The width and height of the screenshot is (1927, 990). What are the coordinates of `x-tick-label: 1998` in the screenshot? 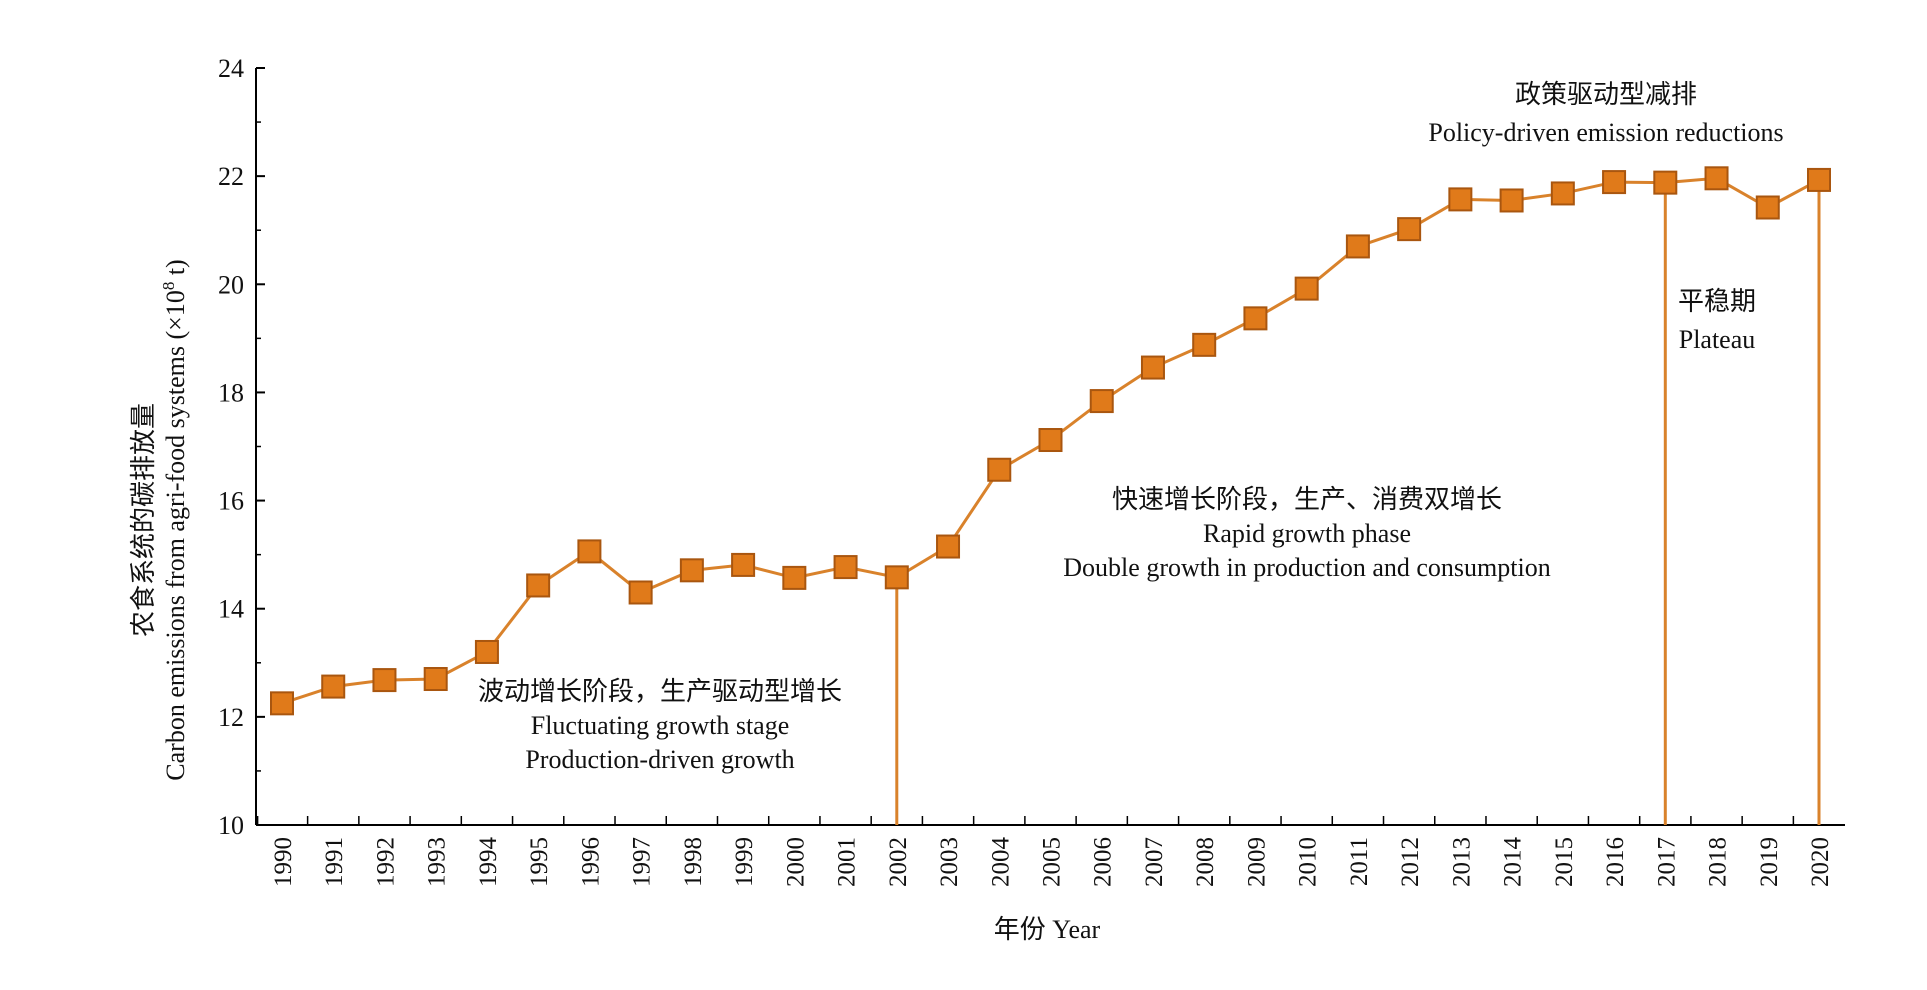 It's located at (693, 862).